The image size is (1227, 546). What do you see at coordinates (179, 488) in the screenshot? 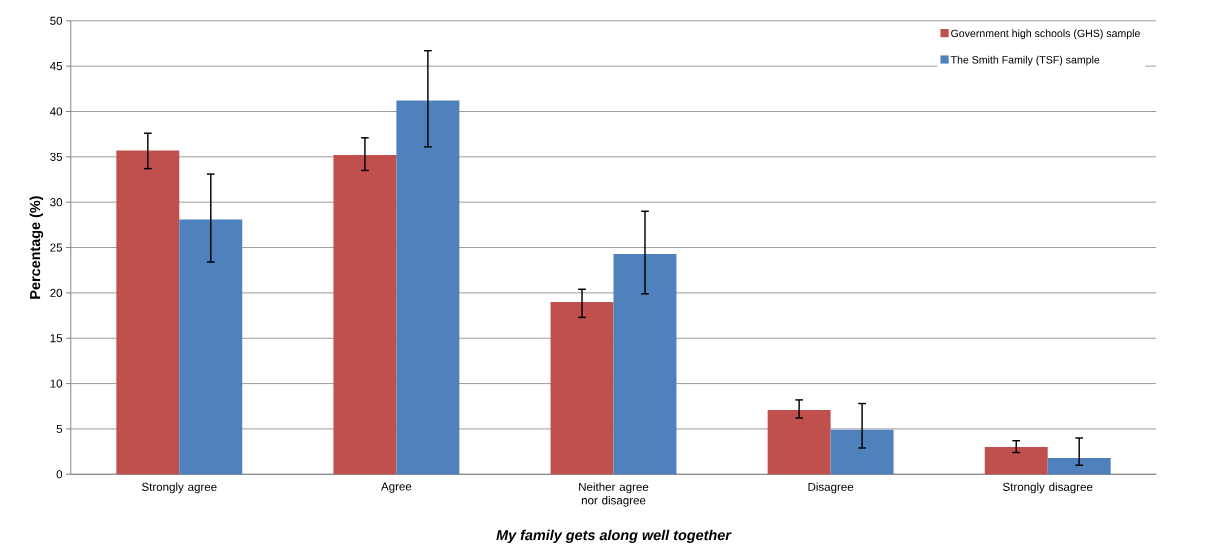
I see `x-tick-label: Strongly agree` at bounding box center [179, 488].